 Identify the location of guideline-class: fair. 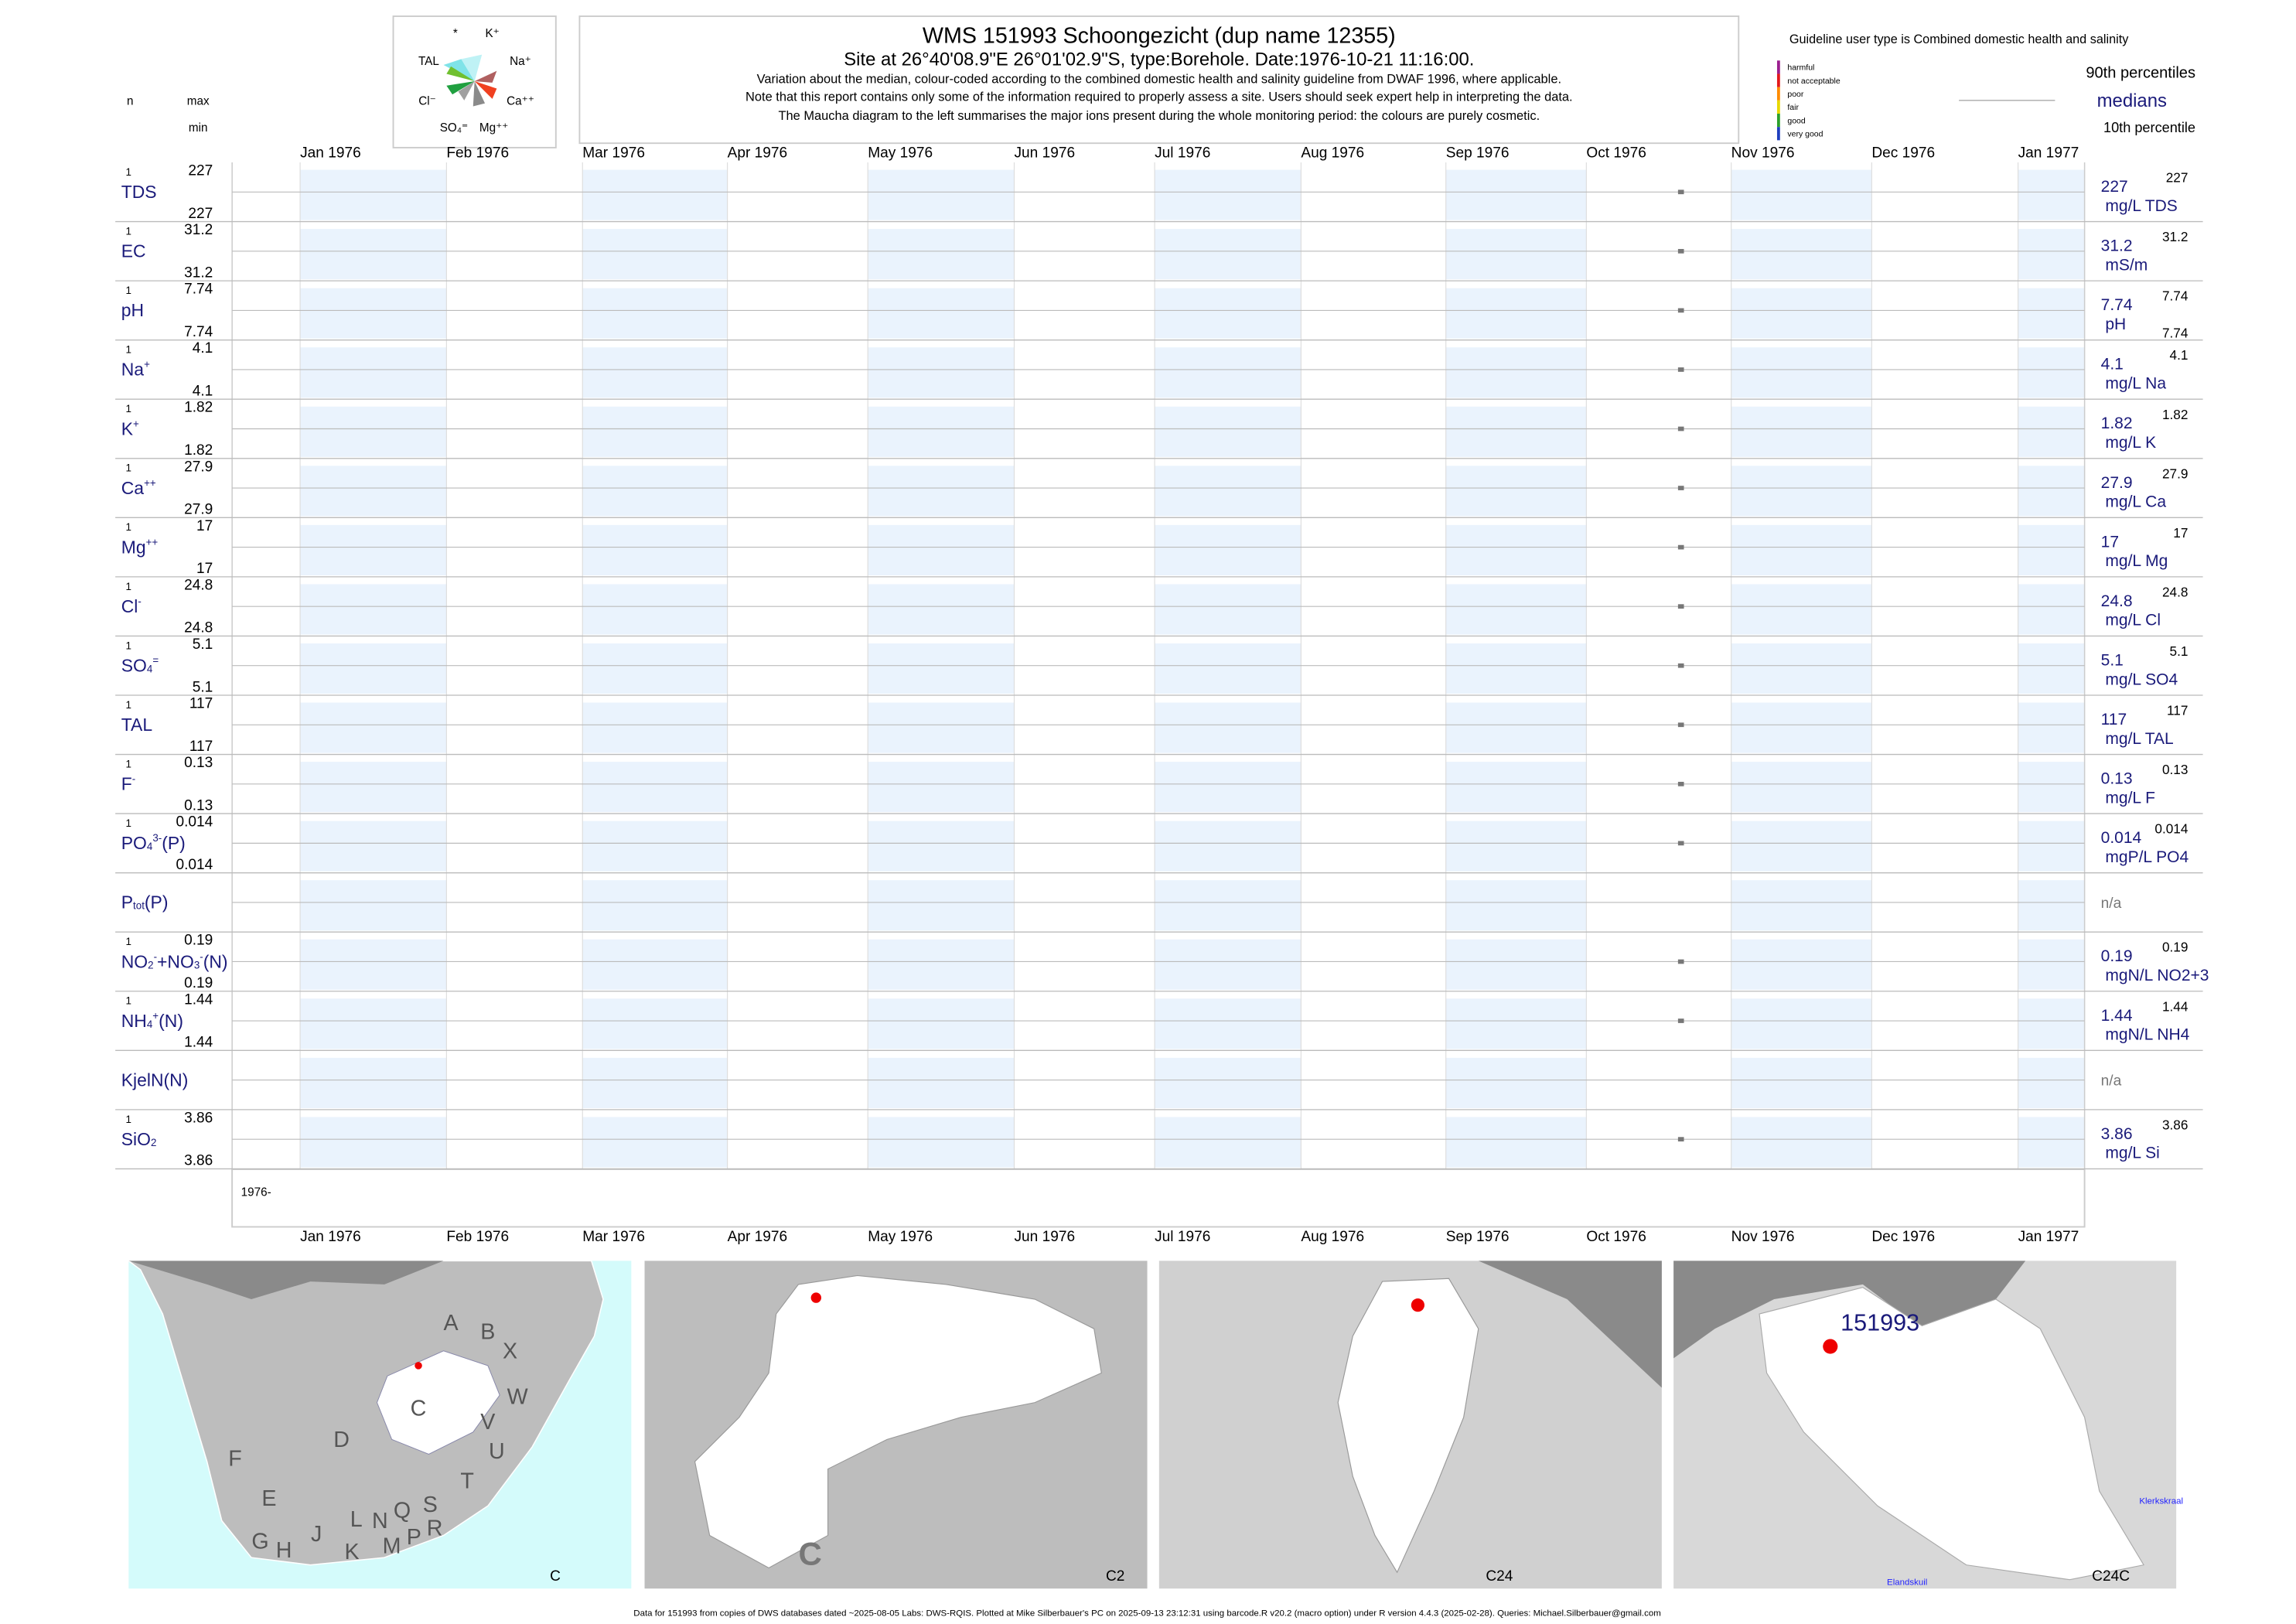
(1793, 107).